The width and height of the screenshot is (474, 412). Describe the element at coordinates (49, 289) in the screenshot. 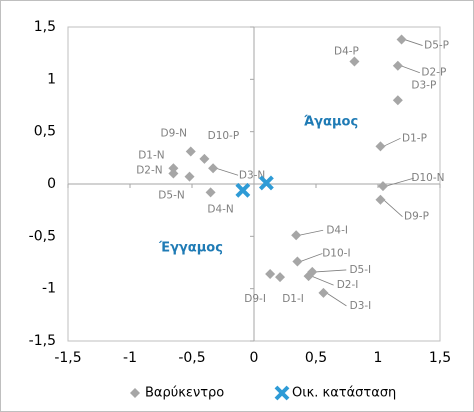

I see `y-tick-label: -1` at that location.